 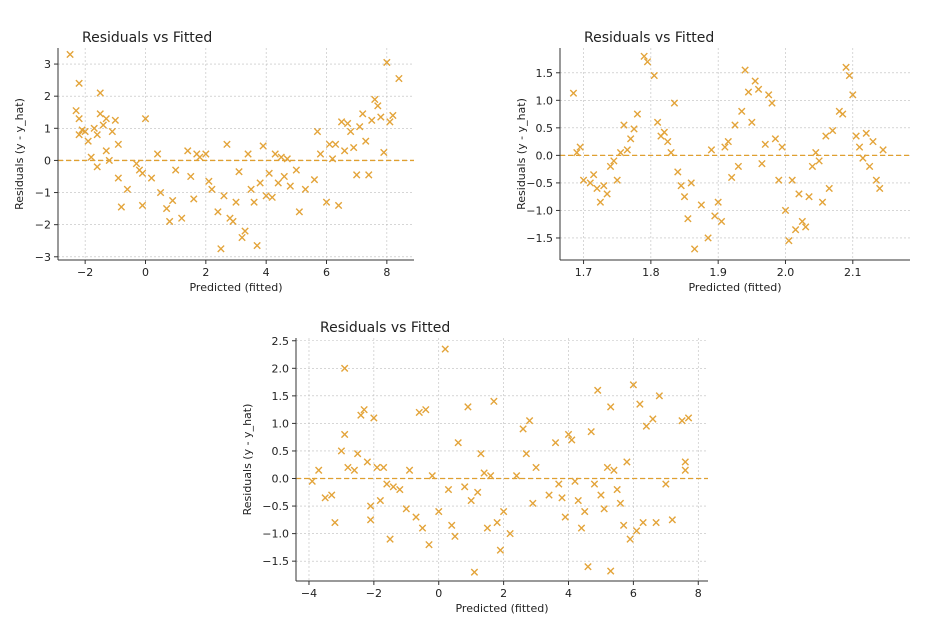 What do you see at coordinates (47, 160) in the screenshot?
I see `y-tick-label: 0` at bounding box center [47, 160].